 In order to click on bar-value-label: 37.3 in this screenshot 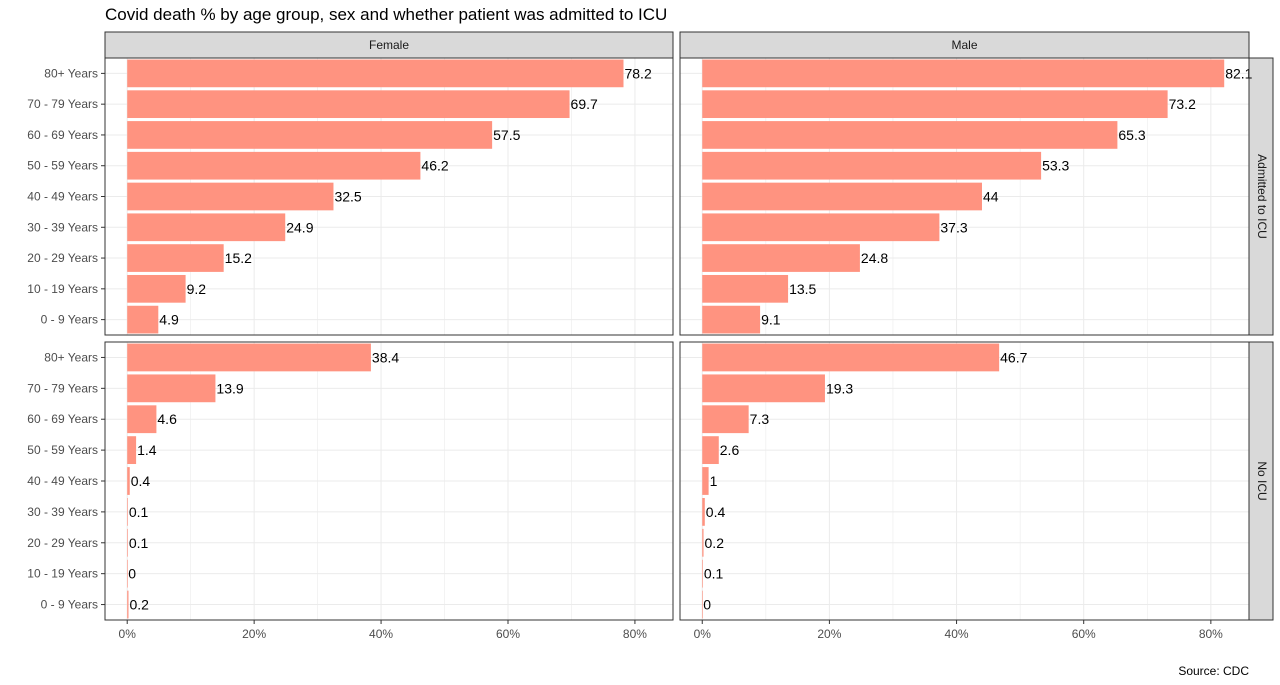, I will do `click(953, 227)`.